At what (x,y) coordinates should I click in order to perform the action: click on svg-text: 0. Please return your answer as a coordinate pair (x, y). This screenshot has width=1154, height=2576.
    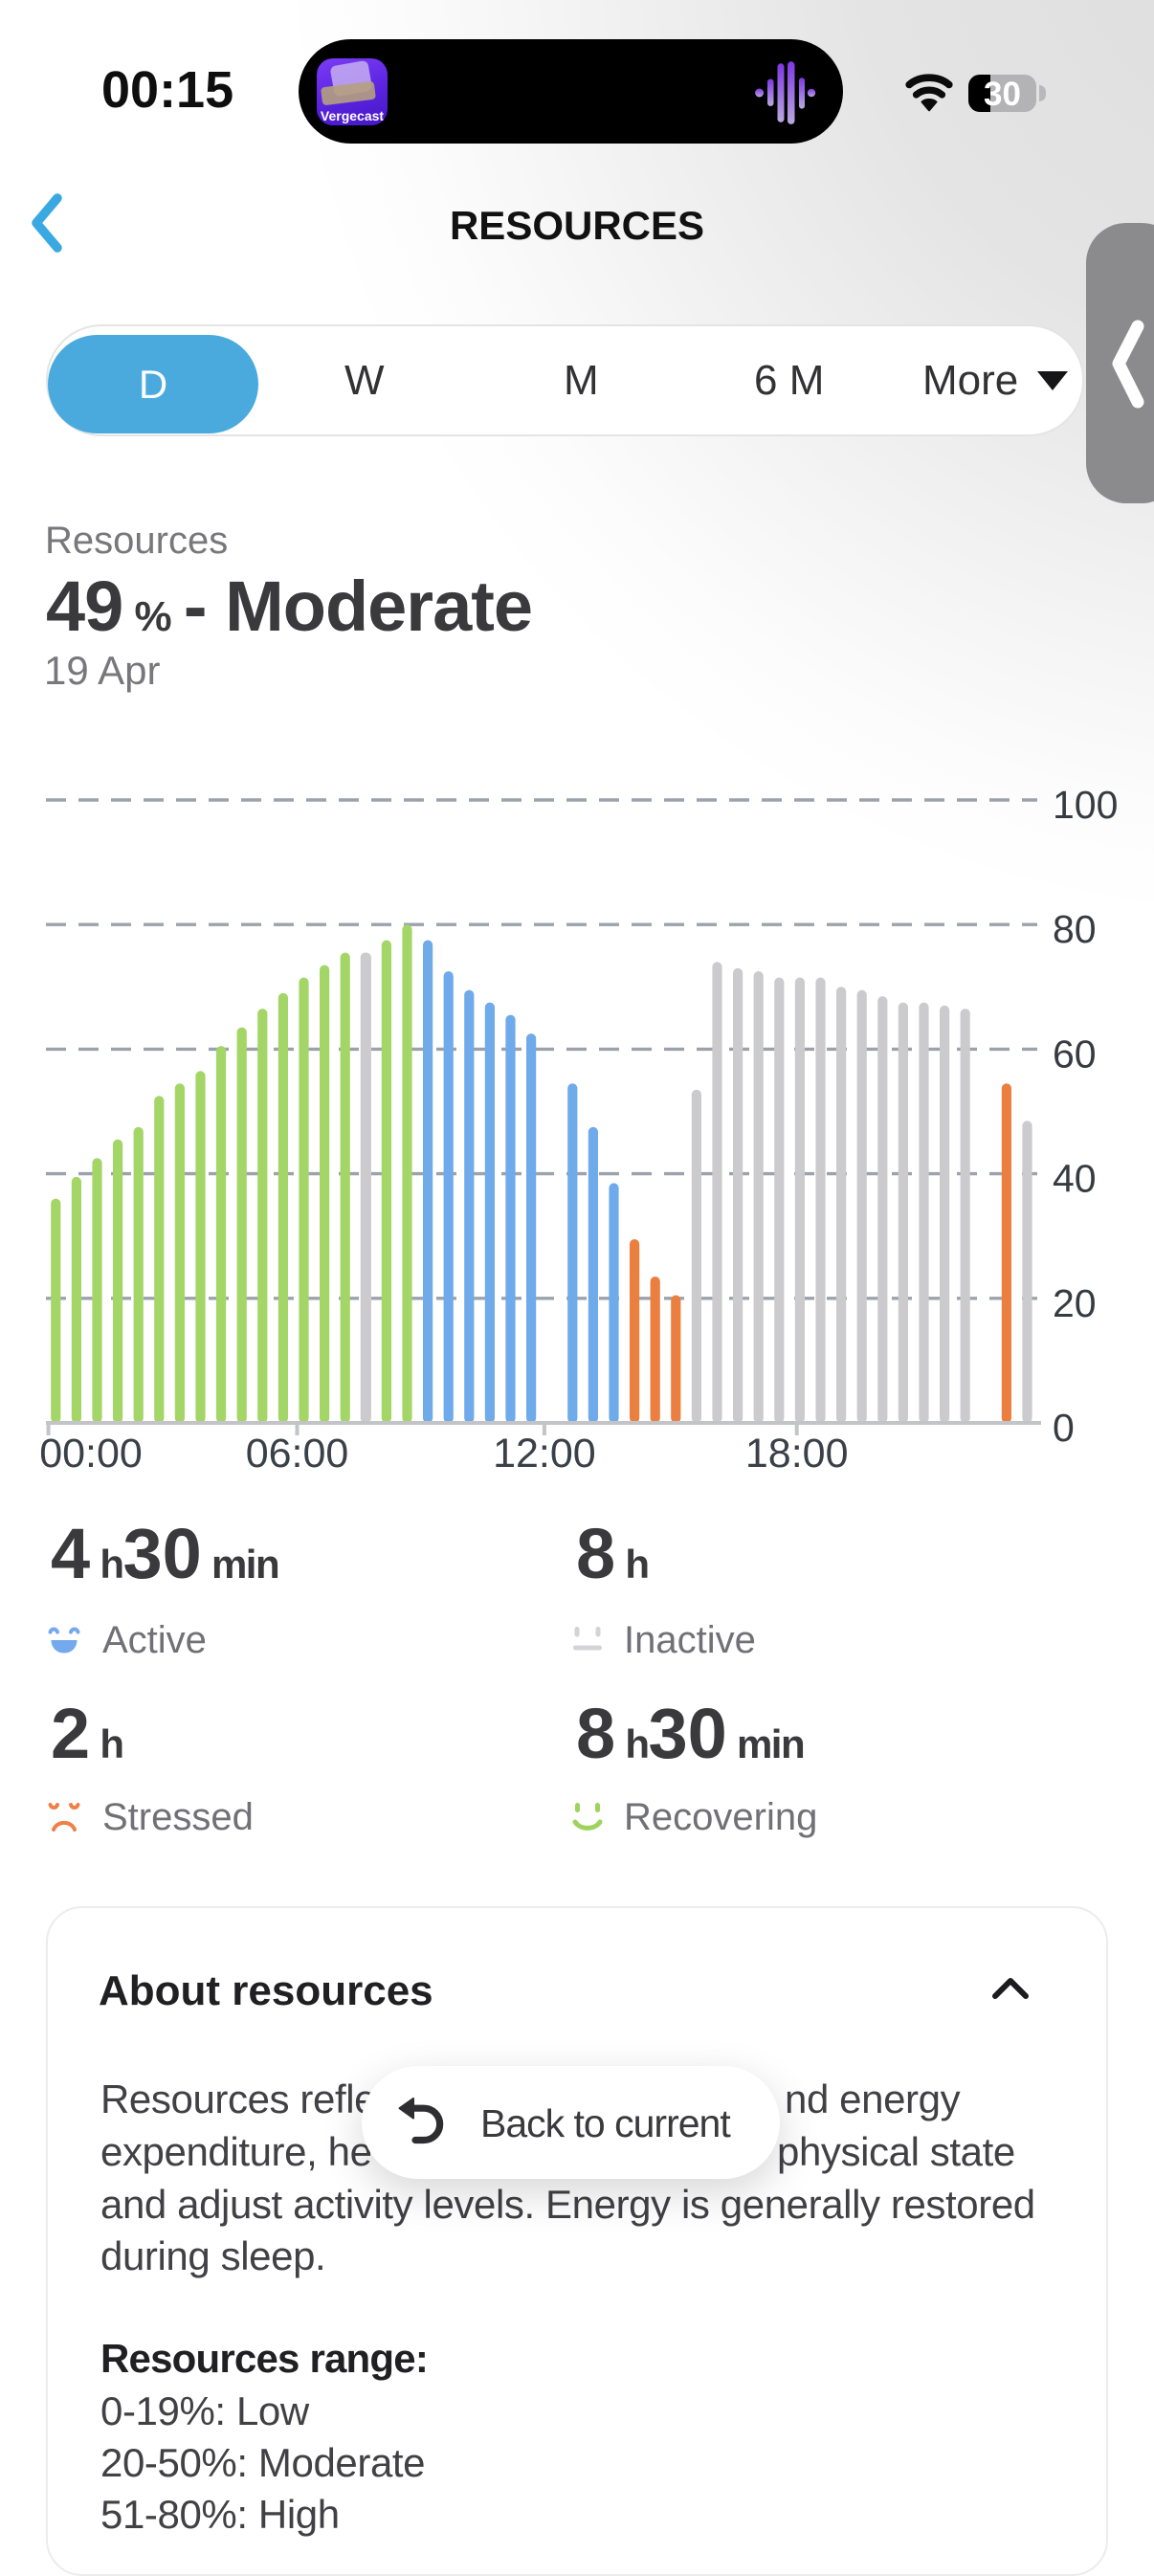
    Looking at the image, I should click on (1064, 1428).